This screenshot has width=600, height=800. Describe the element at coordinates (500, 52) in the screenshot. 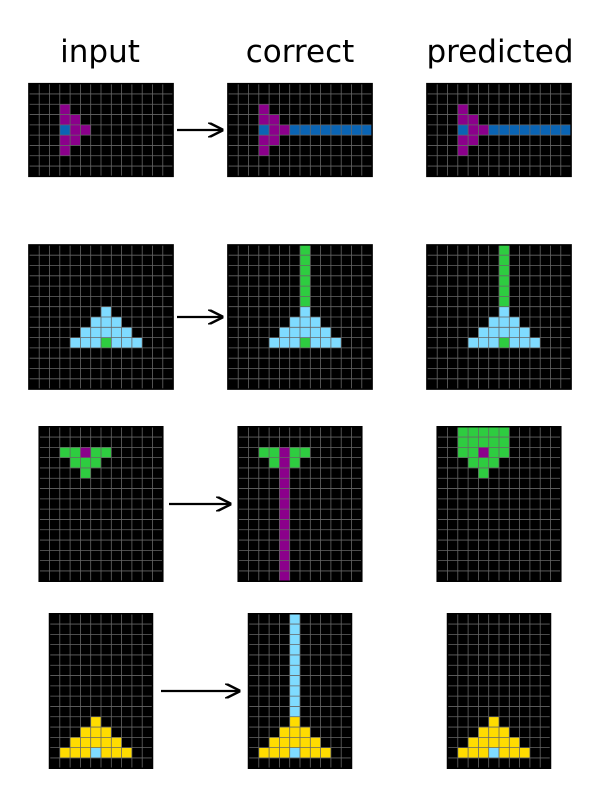

I see `column-header-predicted: predicted` at that location.